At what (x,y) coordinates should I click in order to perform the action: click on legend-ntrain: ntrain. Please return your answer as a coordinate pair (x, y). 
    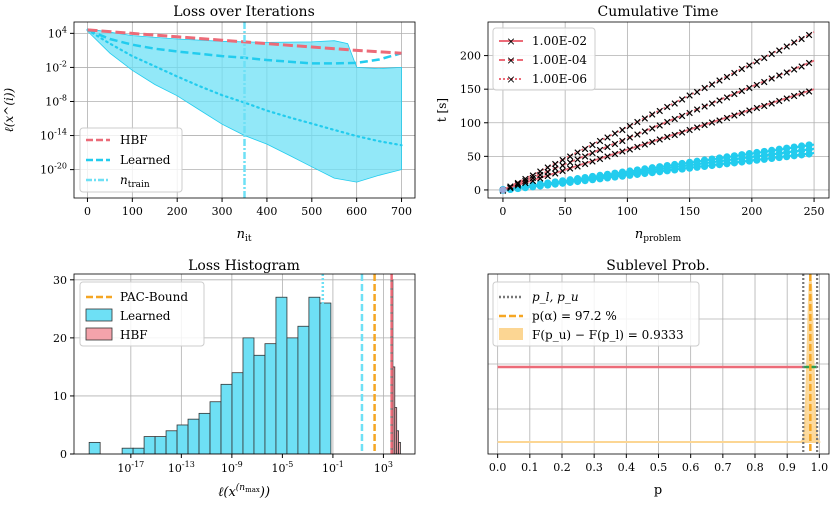
    Looking at the image, I should click on (135, 181).